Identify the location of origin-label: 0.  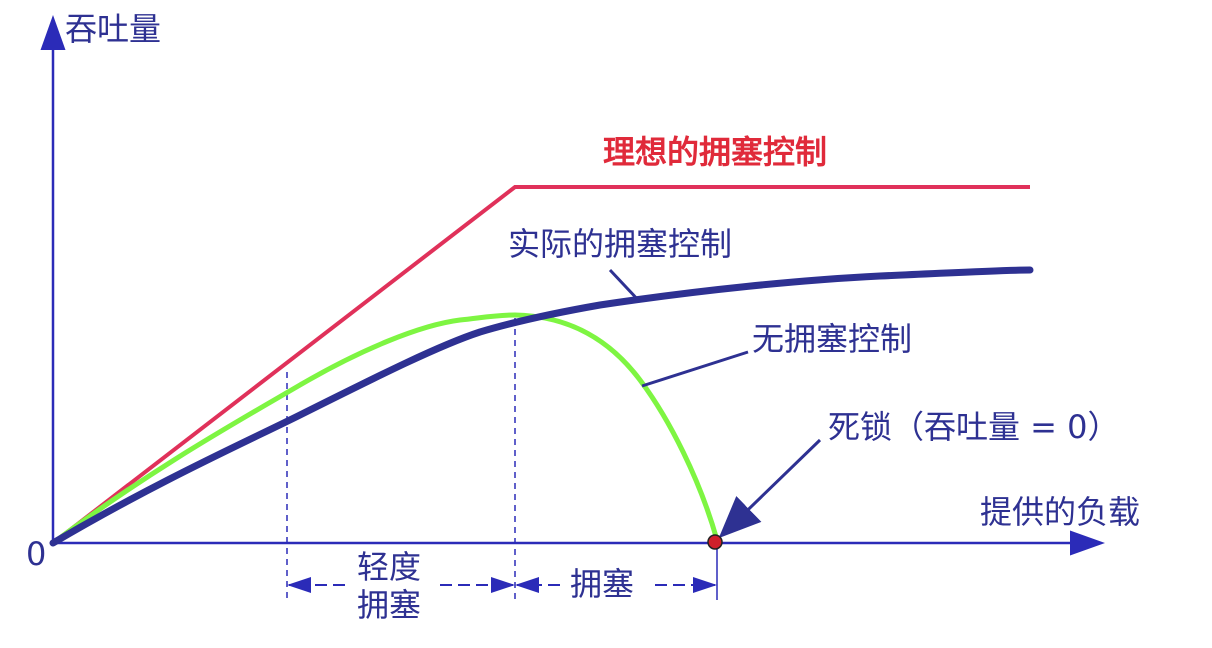
(36, 554).